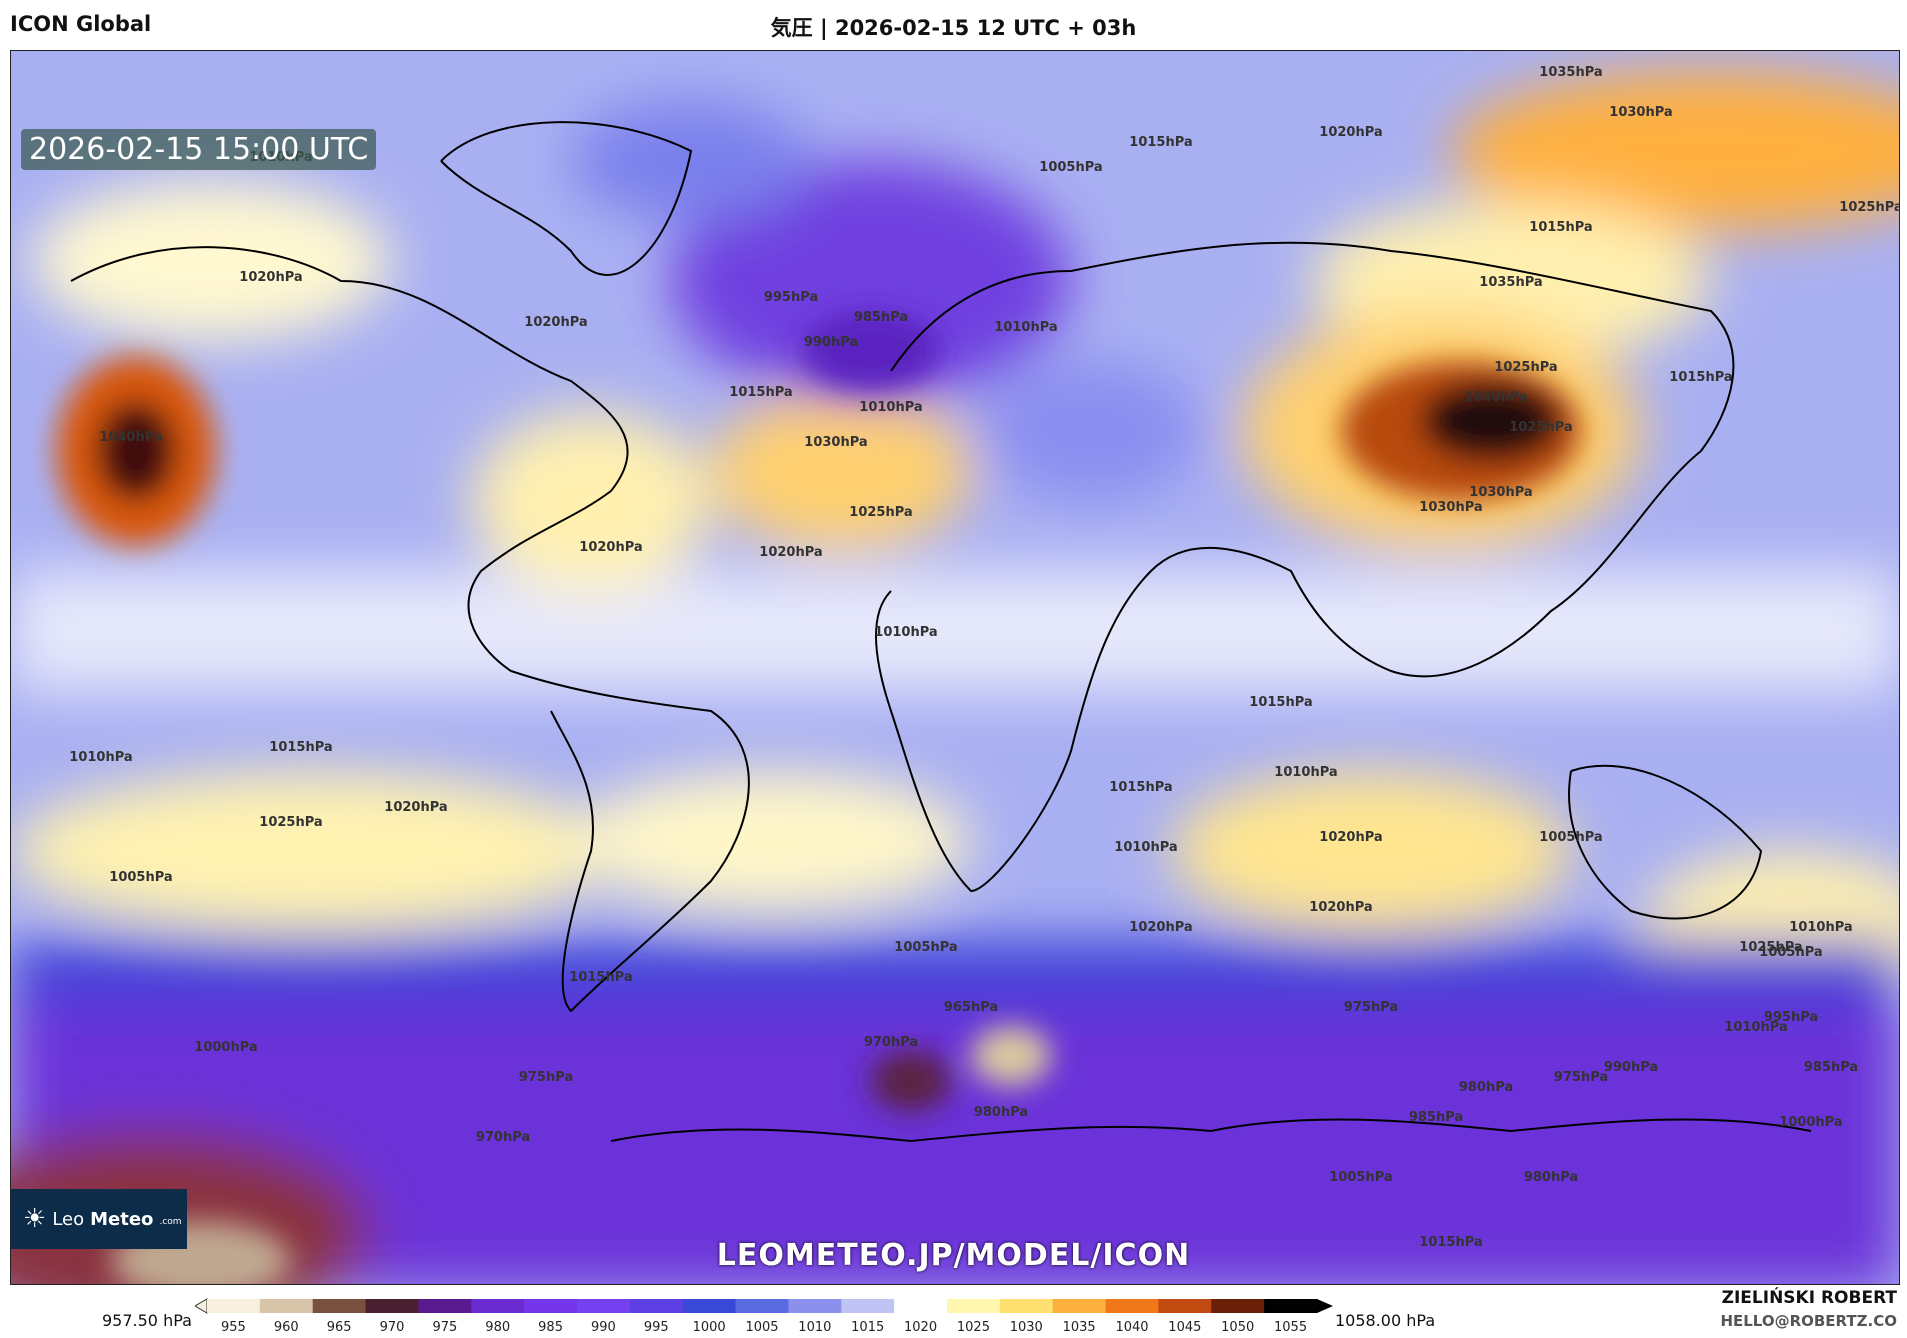 The height and width of the screenshot is (1338, 1907). Describe the element at coordinates (1810, 1122) in the screenshot. I see `isobar-label: 1000hPa` at that location.